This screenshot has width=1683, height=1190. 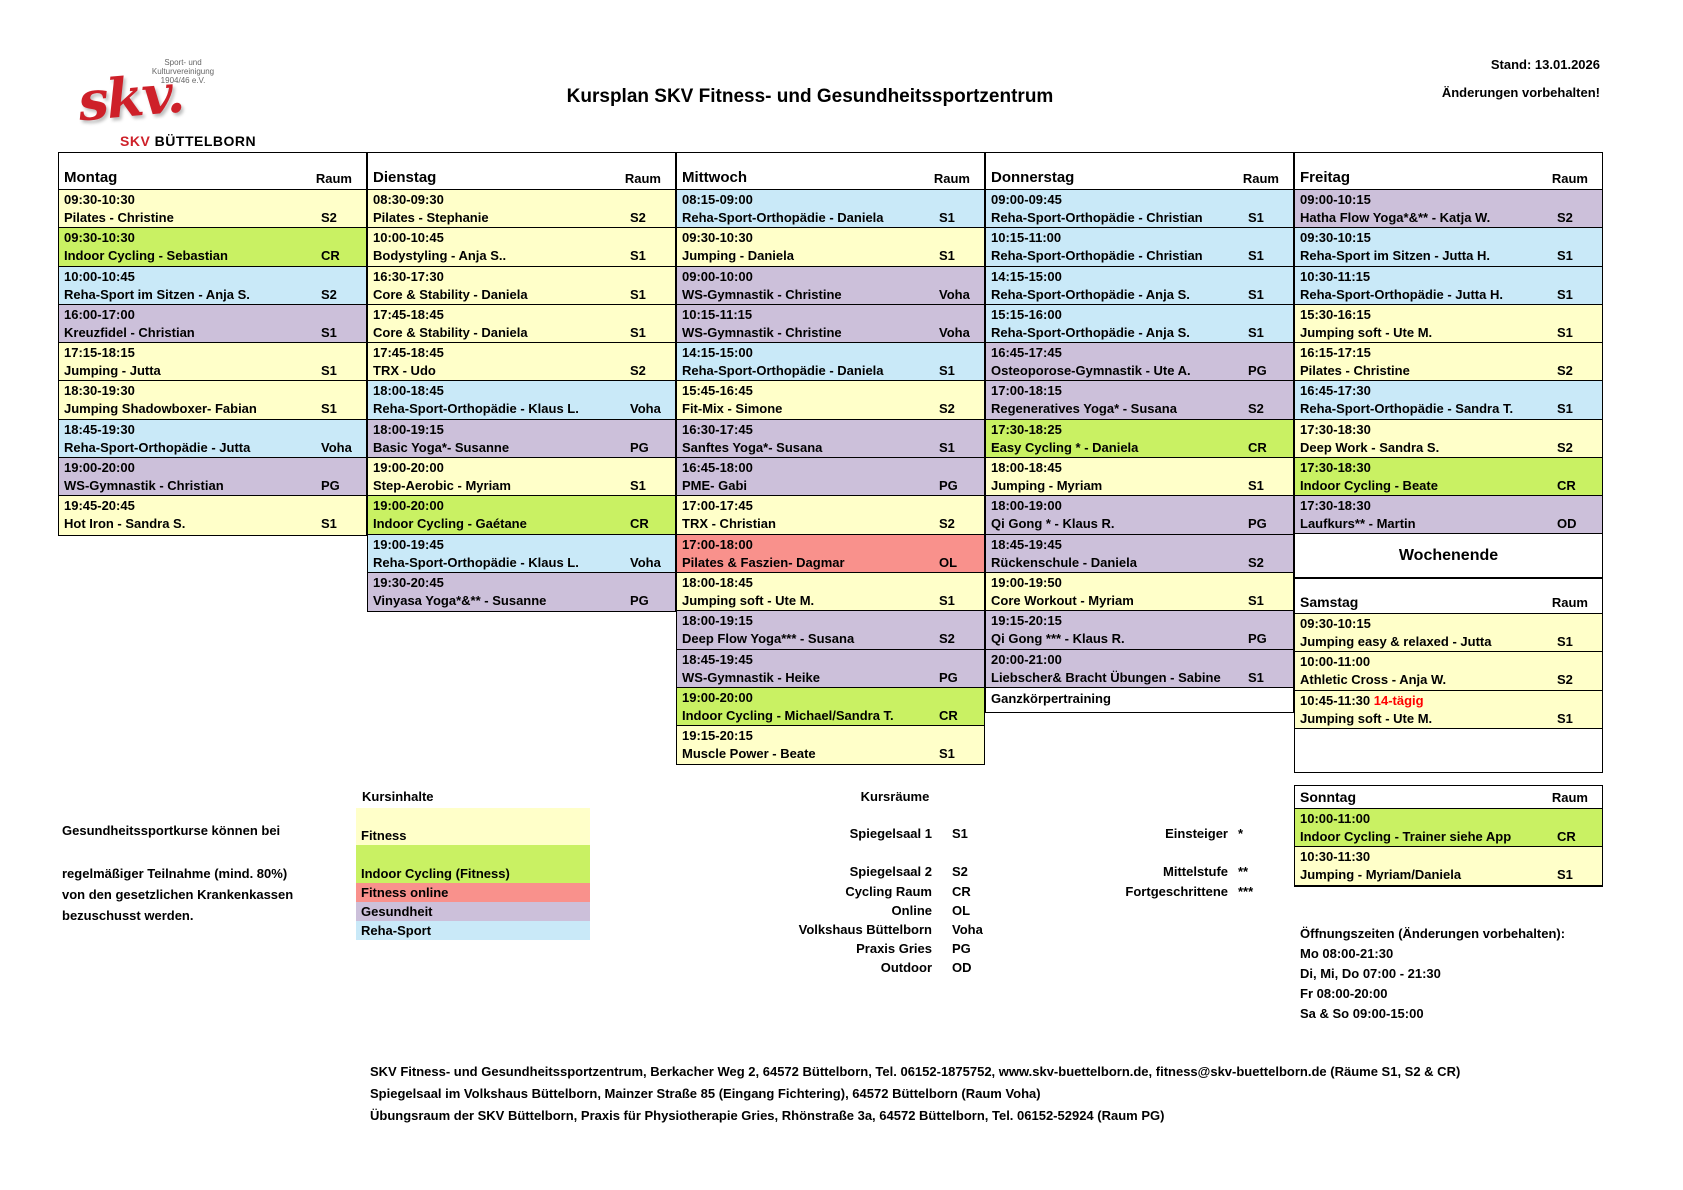 I want to click on course-time: 16:30-17:30, so click(x=408, y=276).